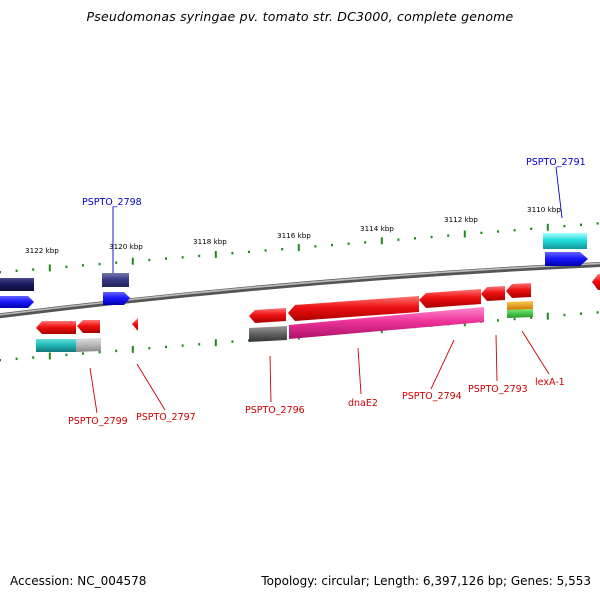  I want to click on gene-red-edge-right, so click(596, 282).